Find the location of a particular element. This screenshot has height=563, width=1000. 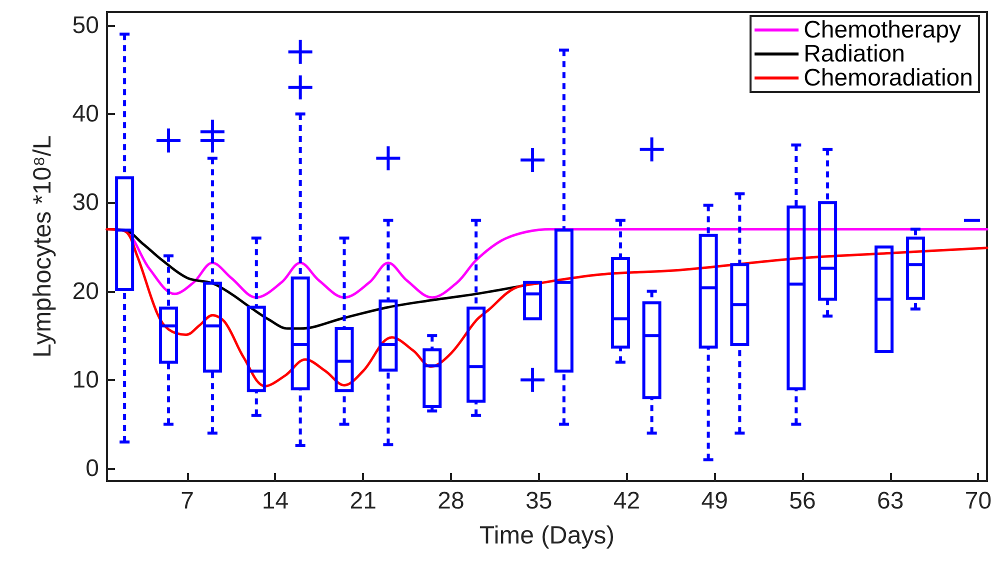

x-tick-label: 70 is located at coordinates (978, 501).